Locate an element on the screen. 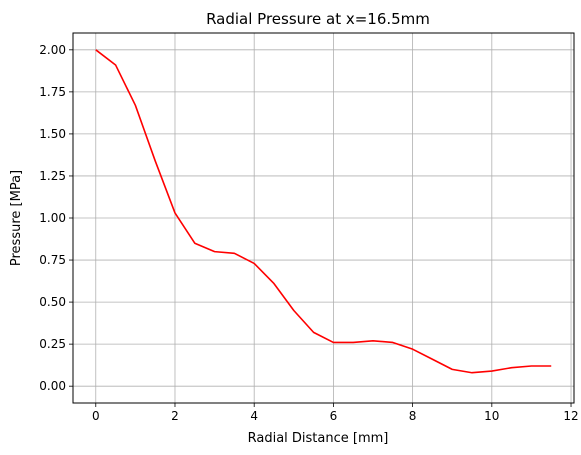 The height and width of the screenshot is (455, 581). y-tick-label: 1.75 is located at coordinates (52, 92).